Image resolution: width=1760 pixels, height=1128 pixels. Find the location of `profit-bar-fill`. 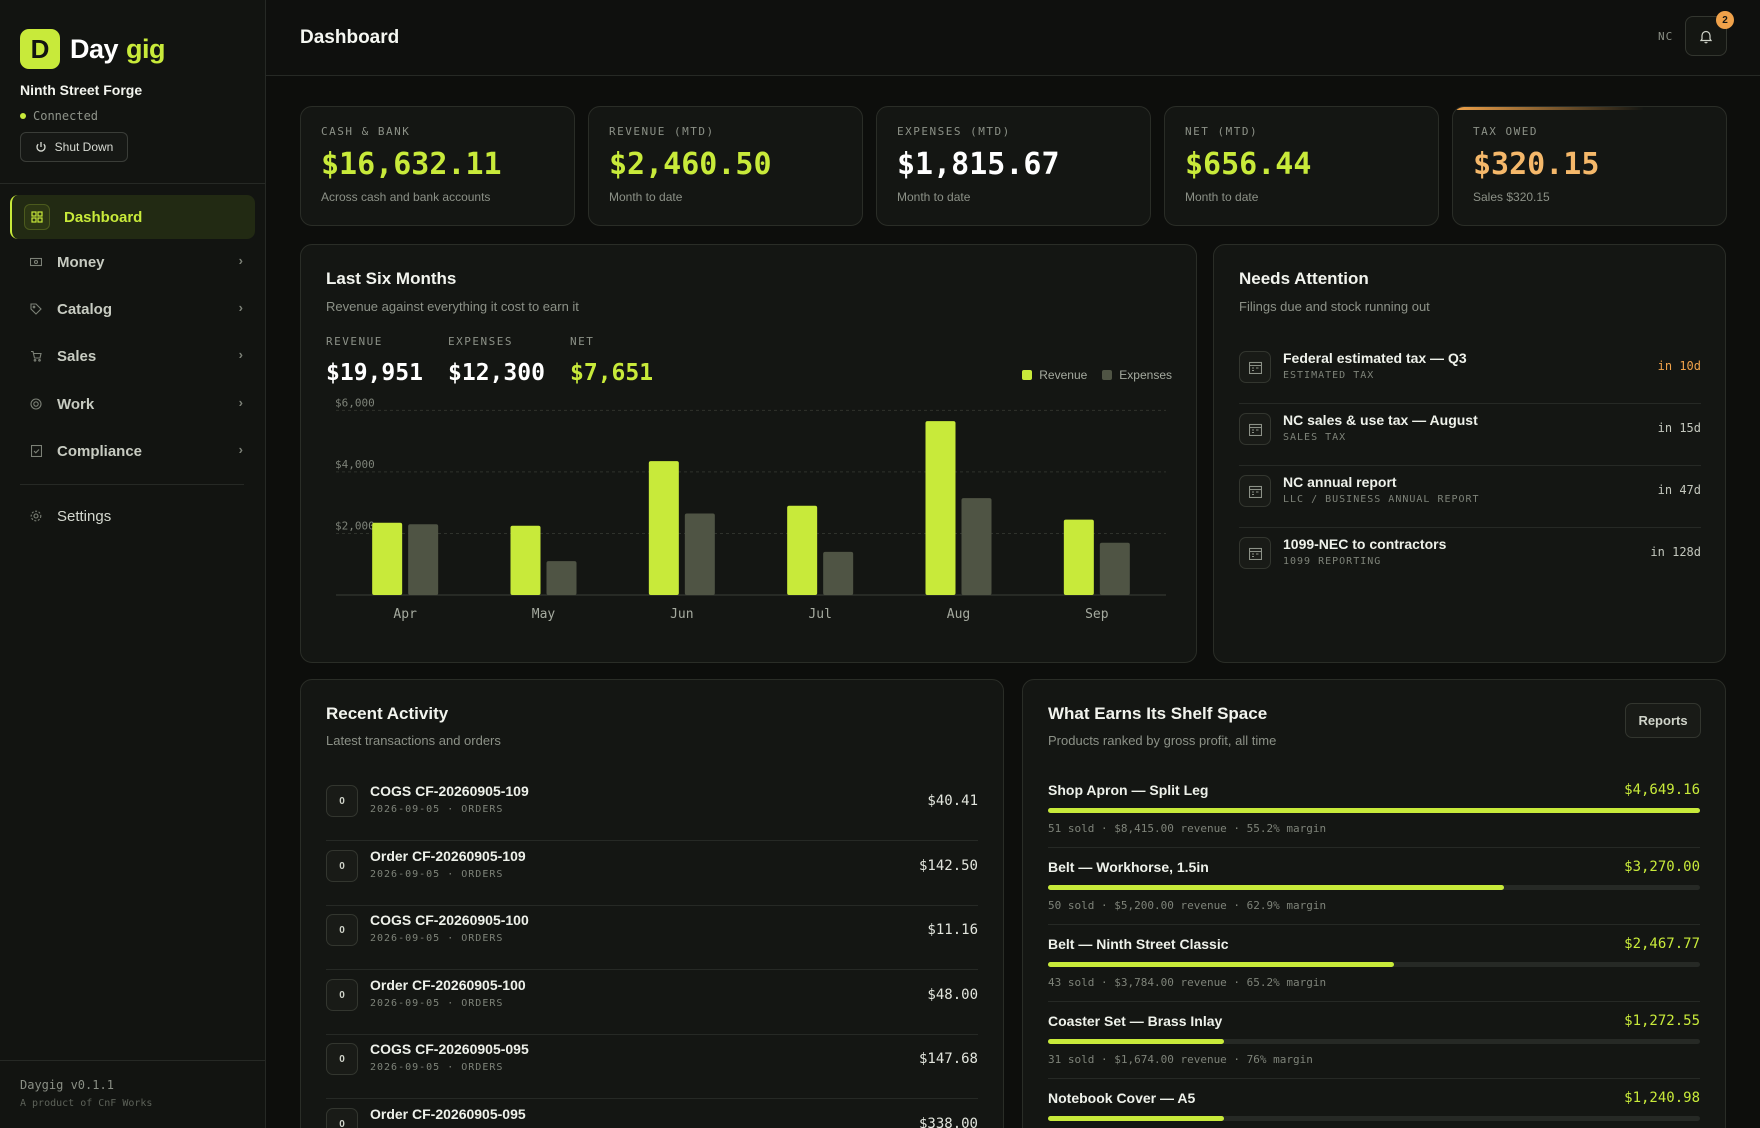

profit-bar-fill is located at coordinates (1136, 1041).